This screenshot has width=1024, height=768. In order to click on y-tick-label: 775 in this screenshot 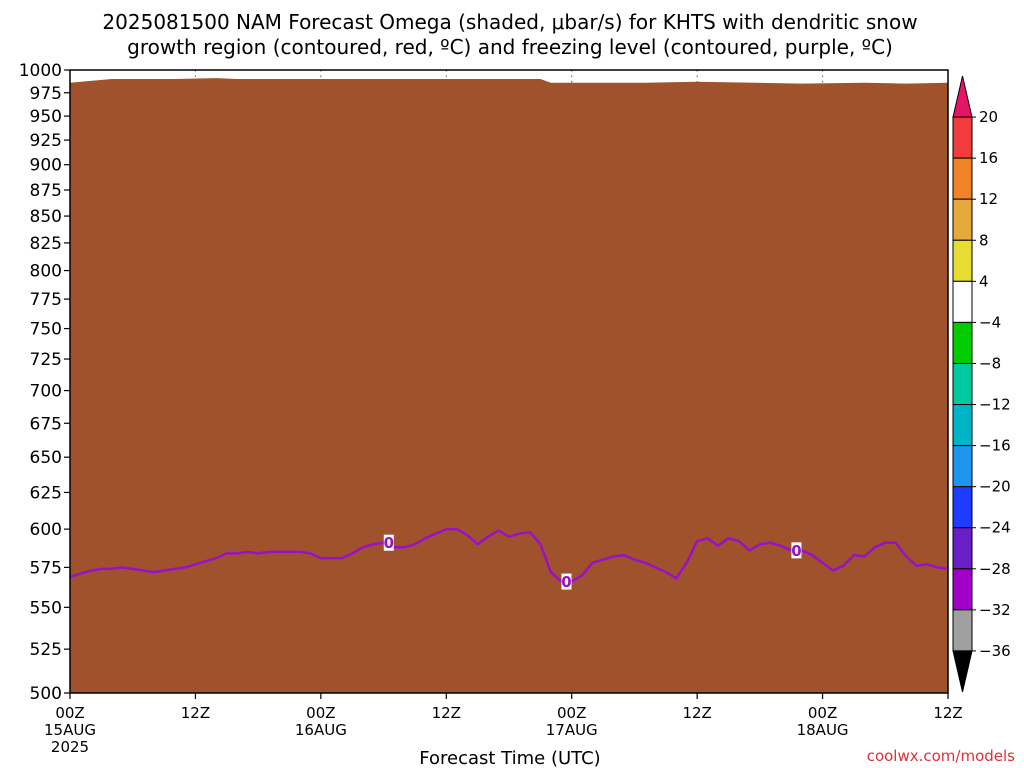, I will do `click(46, 300)`.